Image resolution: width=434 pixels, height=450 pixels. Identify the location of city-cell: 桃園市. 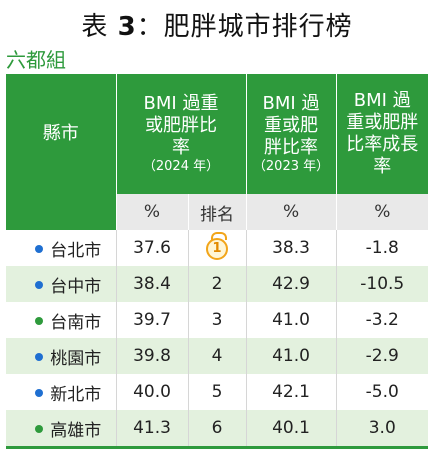
(61, 356).